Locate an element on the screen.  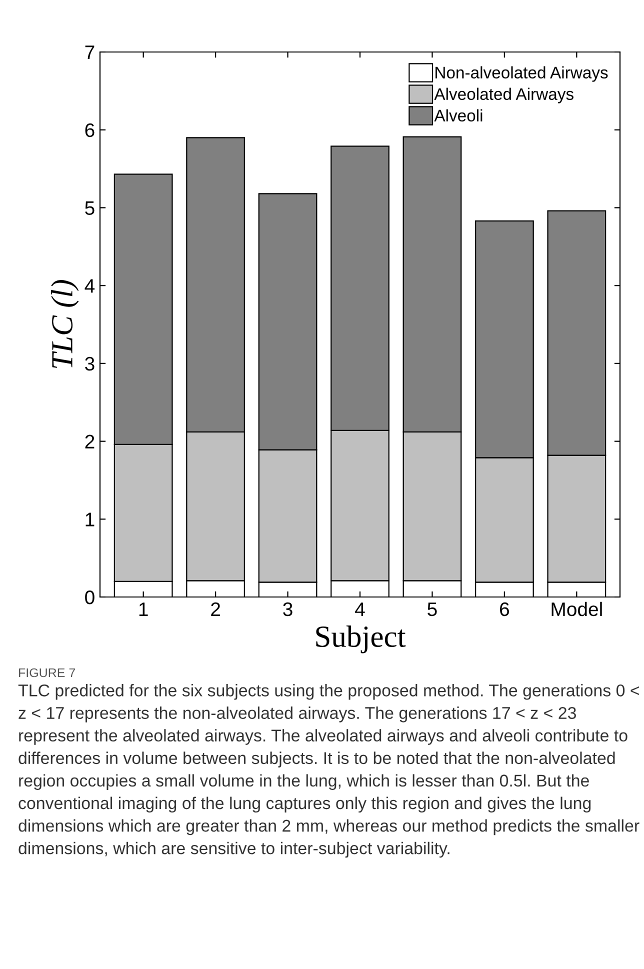
y-tick-label: 2 is located at coordinates (89, 441).